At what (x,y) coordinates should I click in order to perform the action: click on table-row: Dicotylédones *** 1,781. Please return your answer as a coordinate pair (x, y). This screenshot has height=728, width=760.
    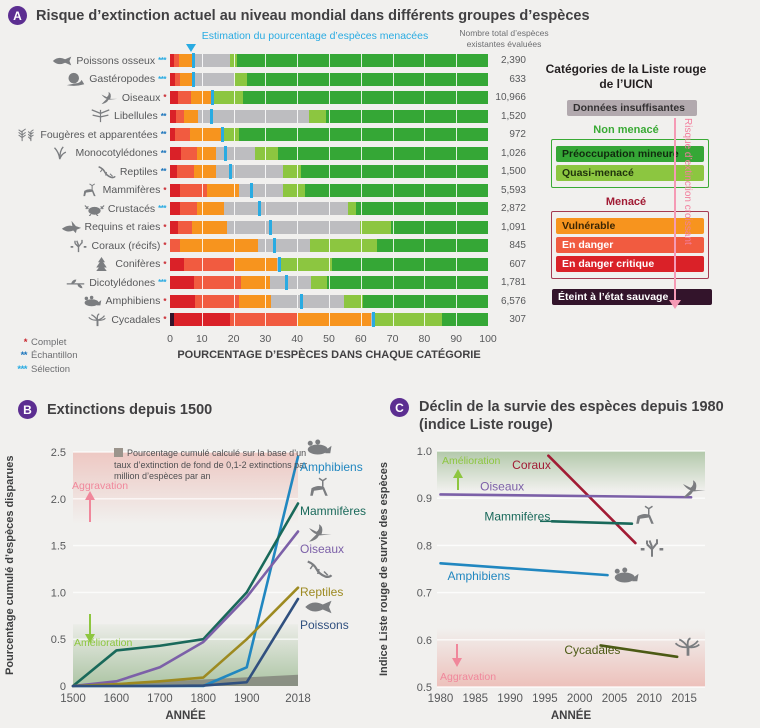
    Looking at the image, I should click on (265, 282).